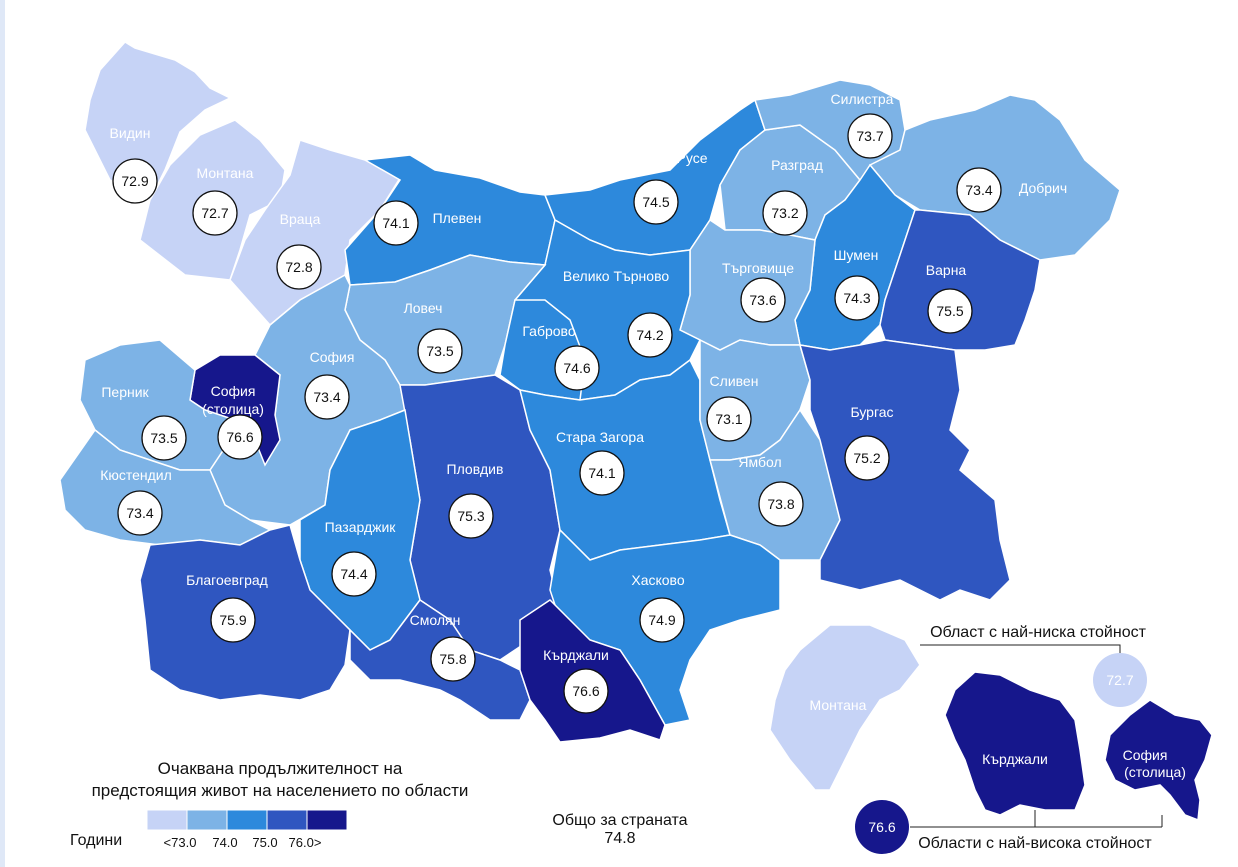 Image resolution: width=1238 pixels, height=867 pixels. I want to click on region-label-ямбол: Ямбол, so click(759, 462).